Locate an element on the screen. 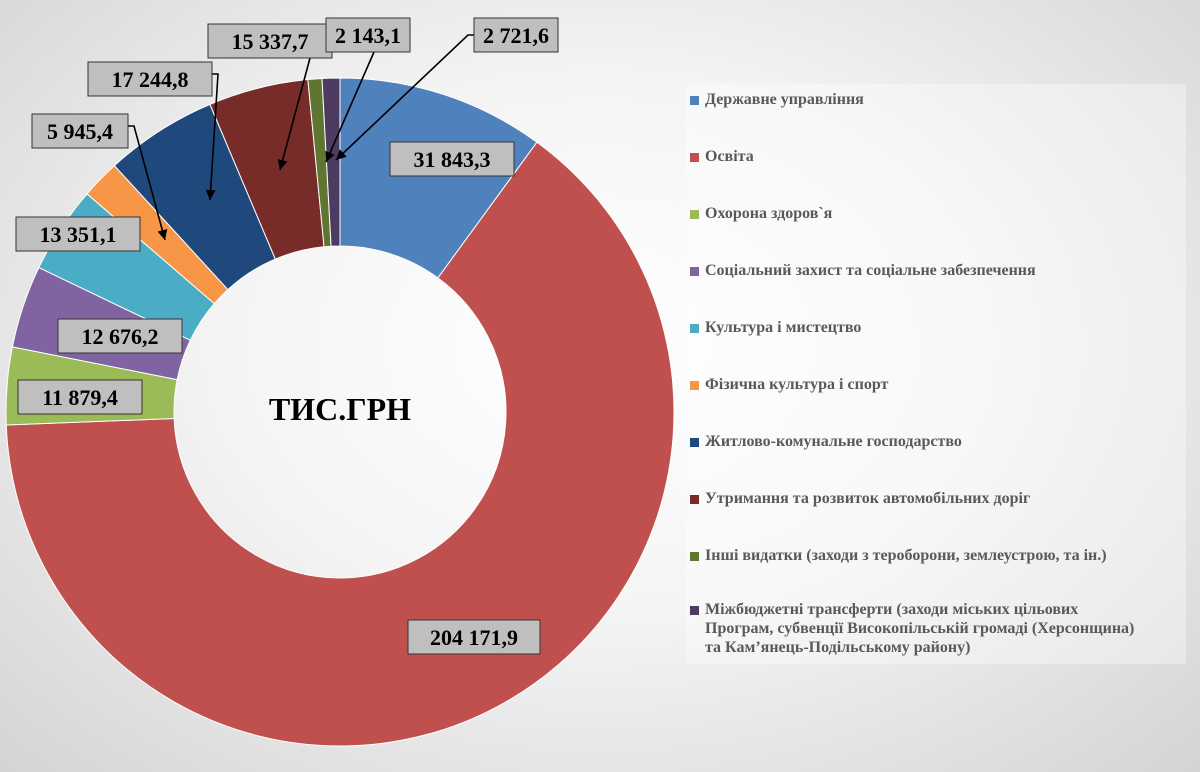 This screenshot has width=1200, height=772. legend-item-7: Житлово-комунальне господарство is located at coordinates (826, 441).